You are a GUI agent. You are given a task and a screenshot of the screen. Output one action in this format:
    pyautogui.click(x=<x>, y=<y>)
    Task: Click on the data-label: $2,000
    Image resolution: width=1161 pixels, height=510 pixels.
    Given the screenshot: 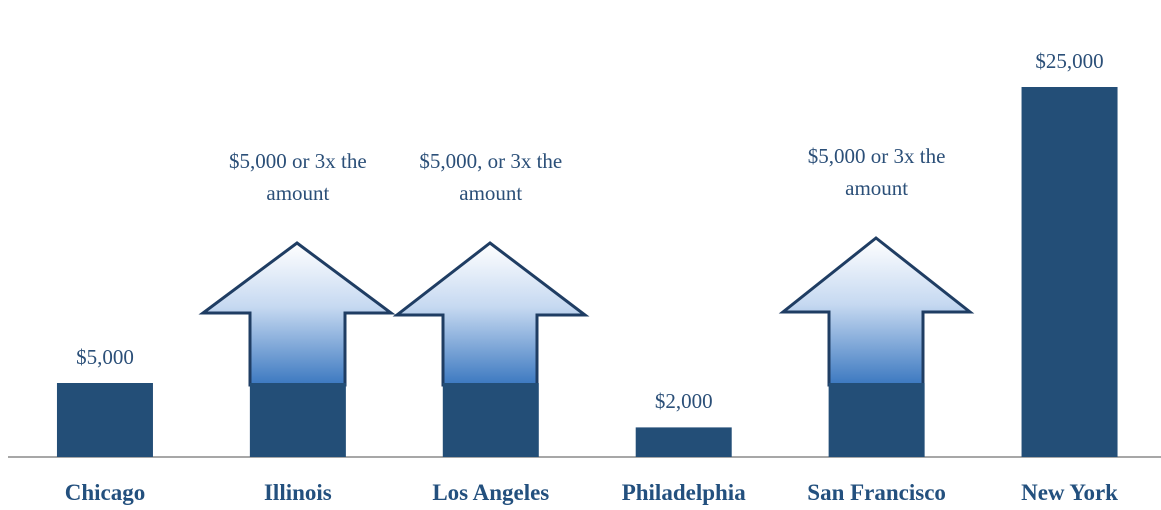 What is the action you would take?
    pyautogui.click(x=683, y=401)
    